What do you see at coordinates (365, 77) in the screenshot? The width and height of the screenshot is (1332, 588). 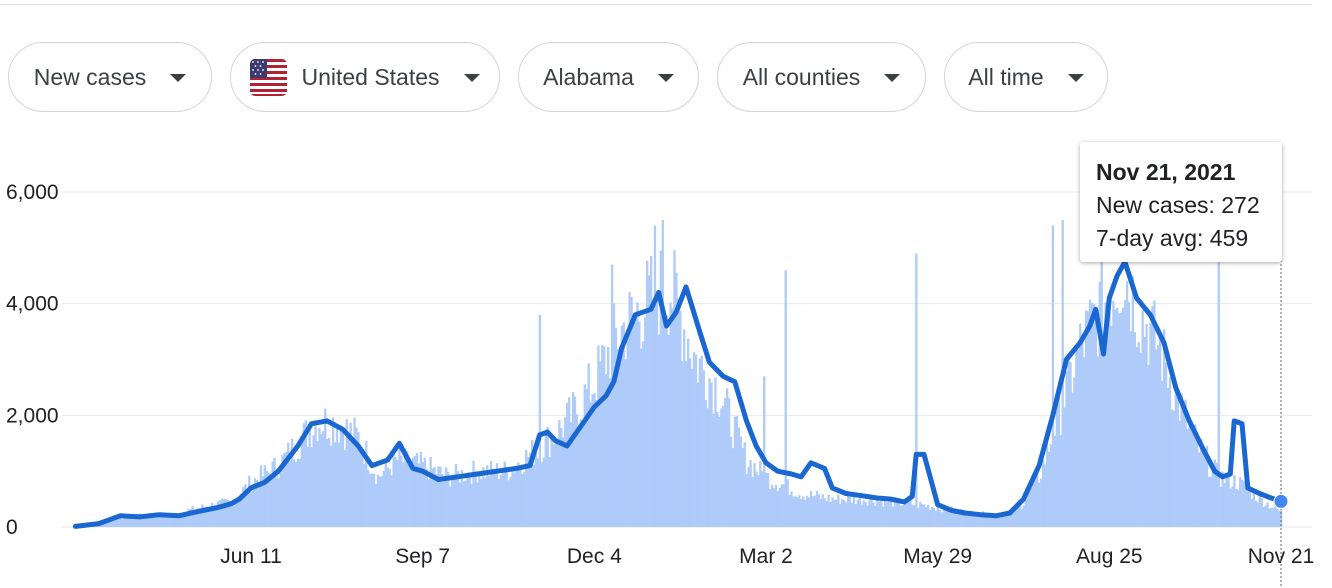 I see `country-dropdown: United States` at bounding box center [365, 77].